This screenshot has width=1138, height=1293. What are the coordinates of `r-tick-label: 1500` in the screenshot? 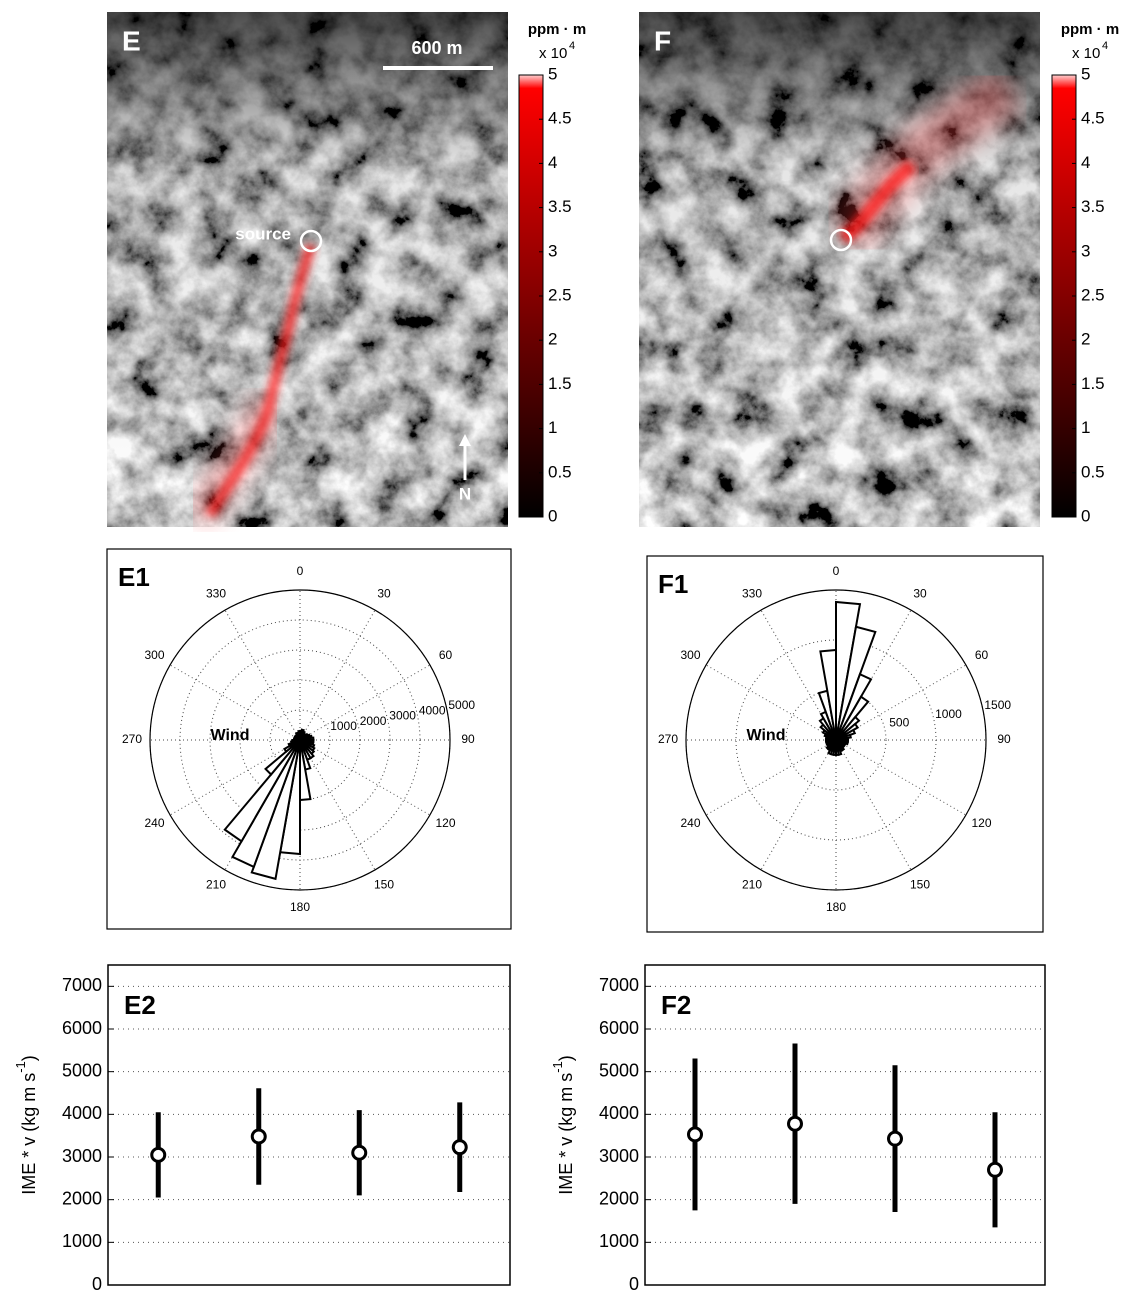 It's located at (997, 705).